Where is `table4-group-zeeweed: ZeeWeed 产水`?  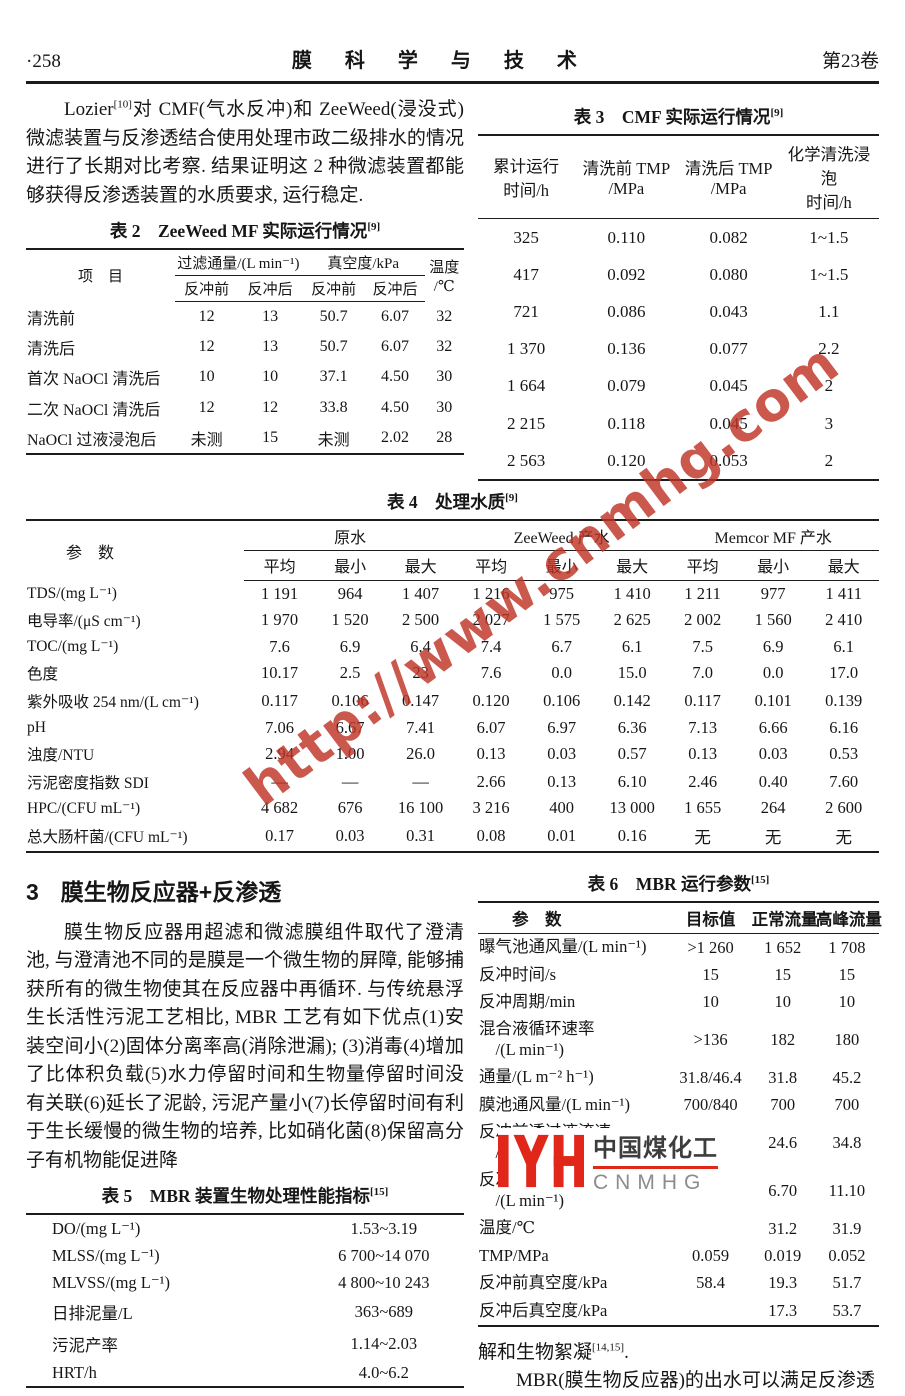
table4-group-zeeweed: ZeeWeed 产水 is located at coordinates (561, 536).